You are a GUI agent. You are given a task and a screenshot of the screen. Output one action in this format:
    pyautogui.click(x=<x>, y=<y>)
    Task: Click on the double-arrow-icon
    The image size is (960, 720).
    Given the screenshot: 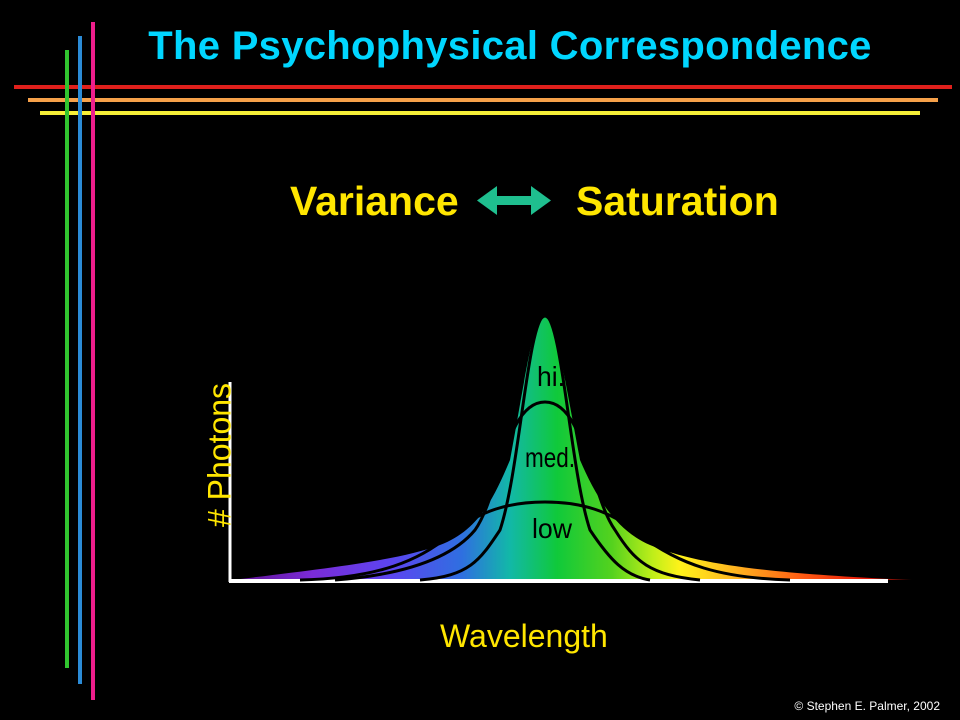 What is the action you would take?
    pyautogui.click(x=514, y=200)
    